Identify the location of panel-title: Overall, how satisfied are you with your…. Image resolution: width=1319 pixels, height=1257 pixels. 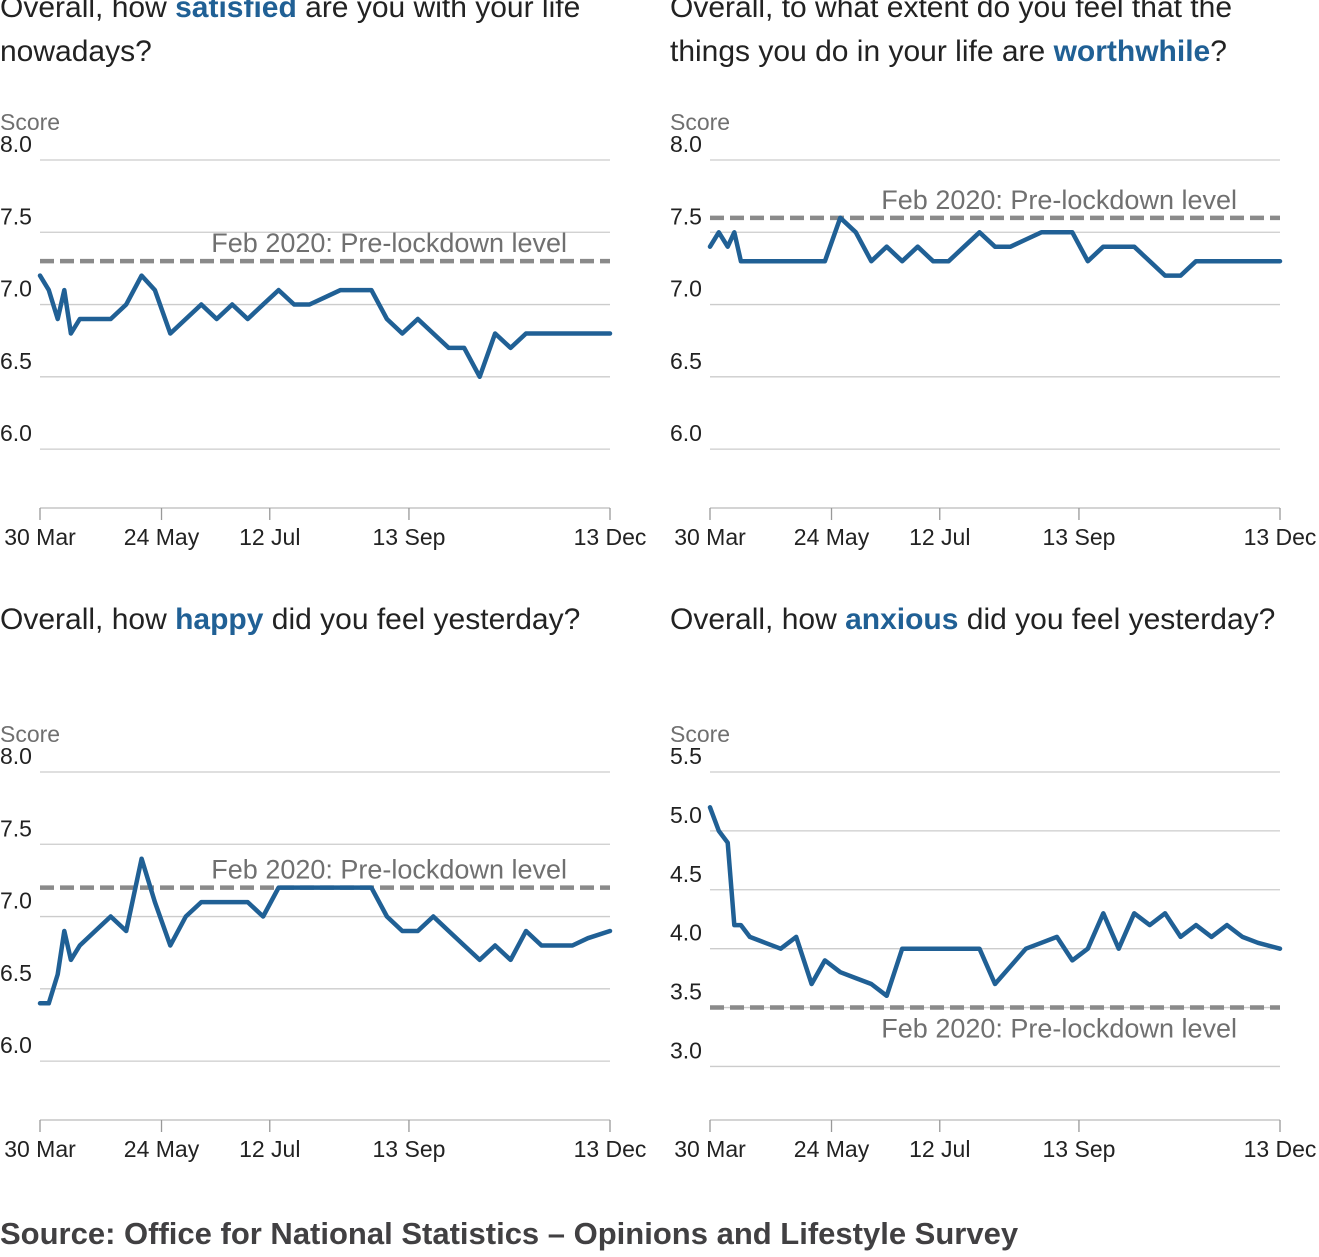
(320, 37).